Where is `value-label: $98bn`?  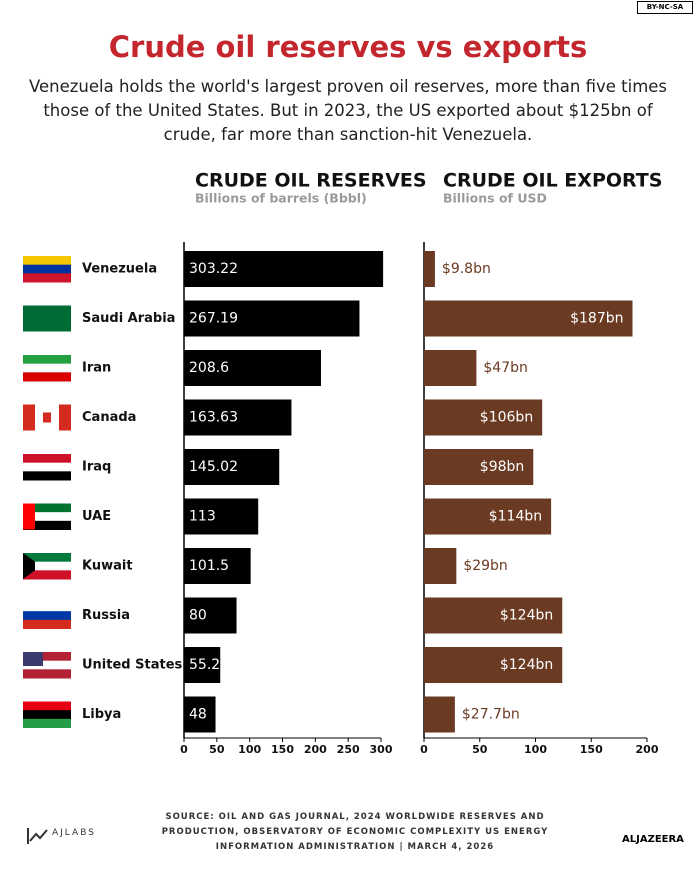
value-label: $98bn is located at coordinates (502, 467).